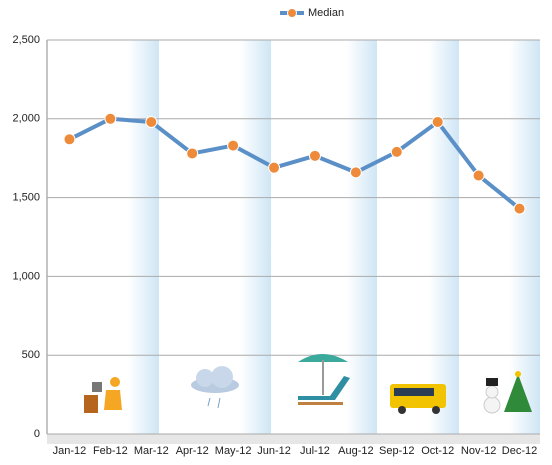  I want to click on snowman-tree-icon, so click(507, 392).